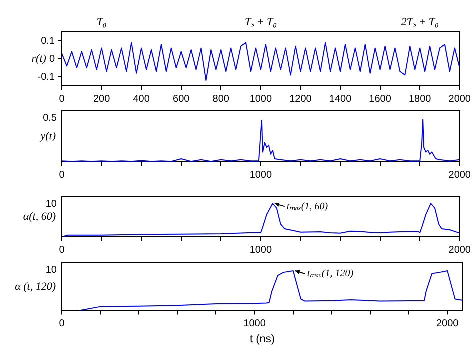 The width and height of the screenshot is (474, 346). I want to click on x-tick-label: 400, so click(141, 99).